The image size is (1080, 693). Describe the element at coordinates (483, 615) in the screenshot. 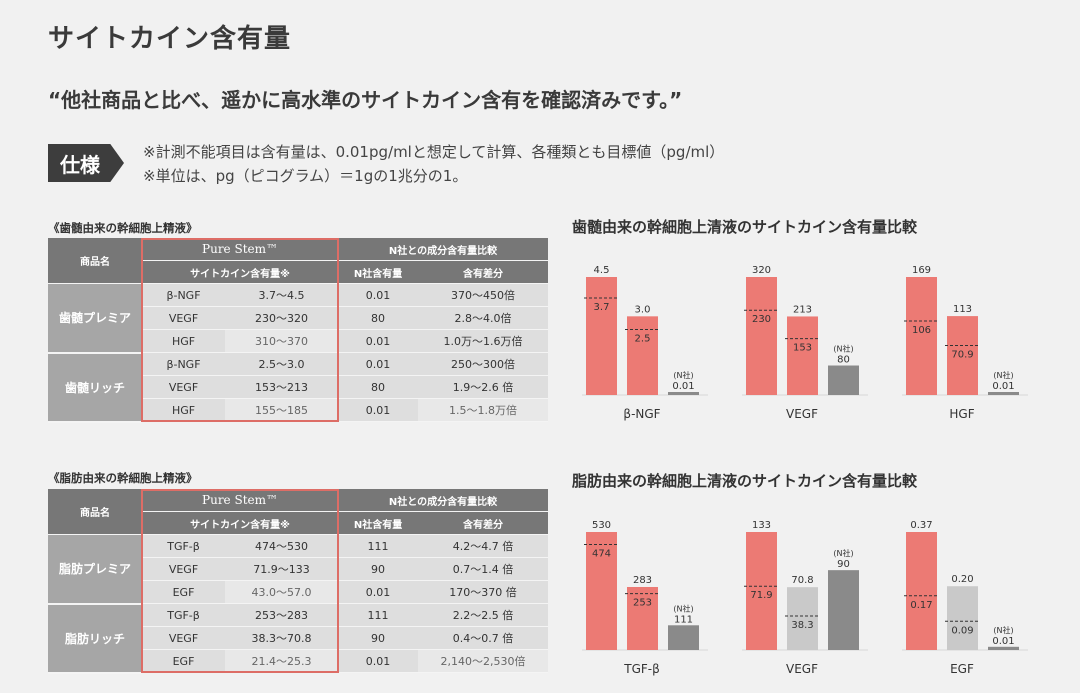

I see `diff-cell: 2.2～2.5 倍` at that location.